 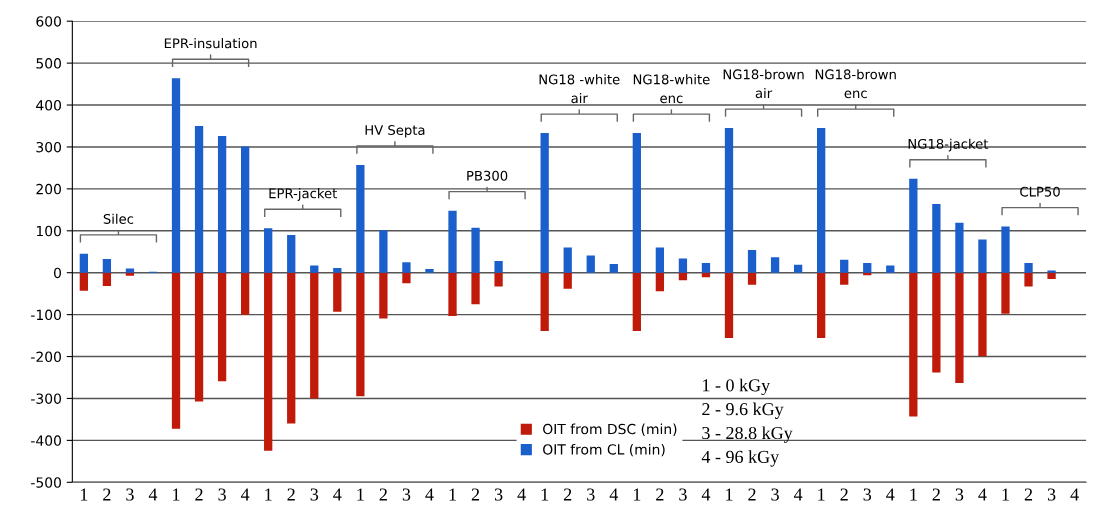 What do you see at coordinates (57, 273) in the screenshot?
I see `y-tick-label: 0` at bounding box center [57, 273].